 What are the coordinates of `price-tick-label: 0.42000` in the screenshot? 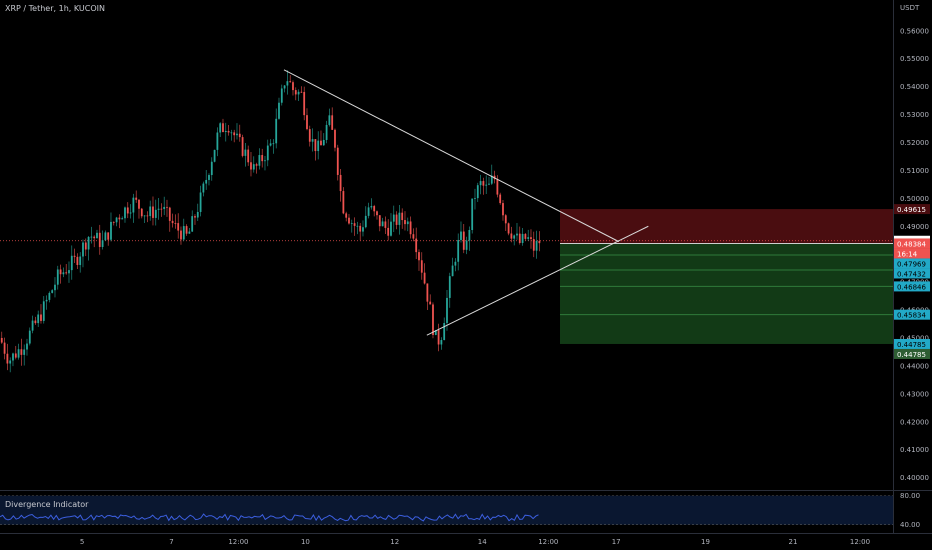 It's located at (914, 422).